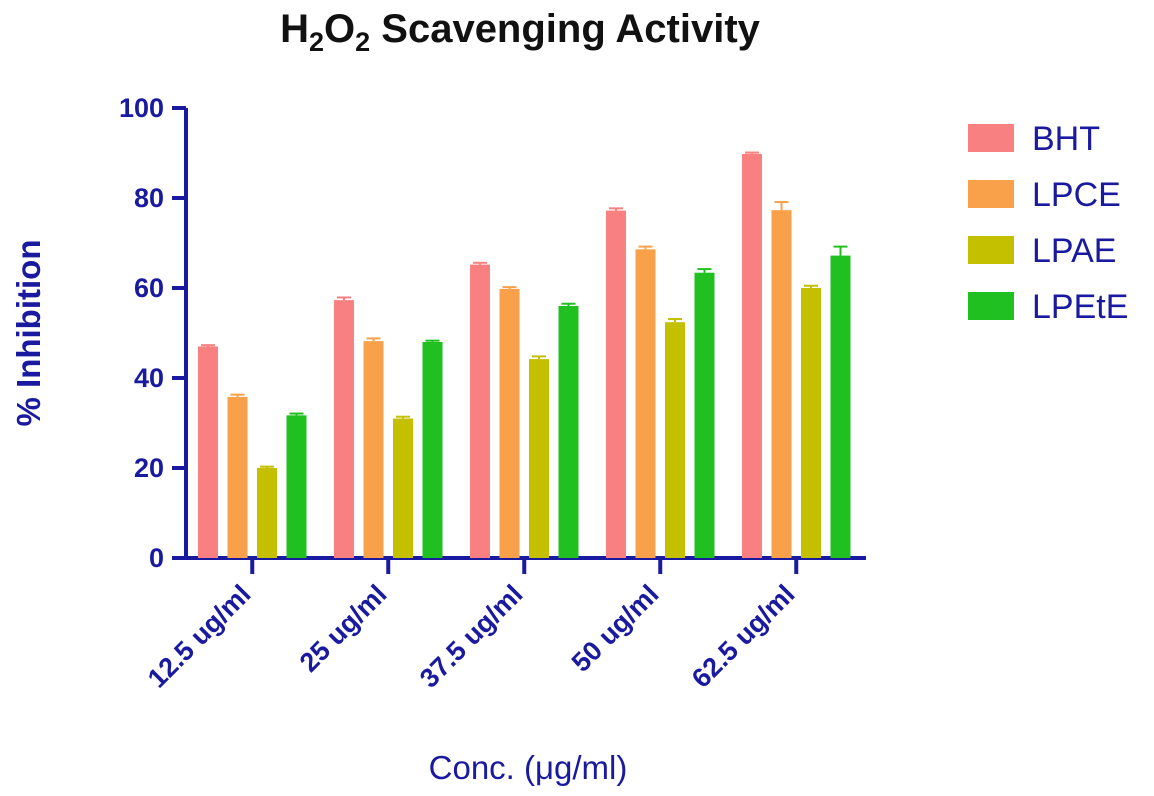 The height and width of the screenshot is (796, 1154). I want to click on legend-label-bht: BHT, so click(1066, 139).